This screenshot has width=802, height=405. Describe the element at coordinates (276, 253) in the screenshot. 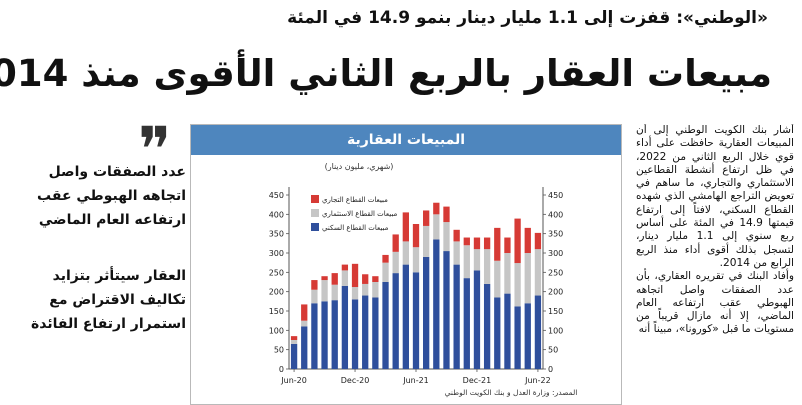

I see `y-tick-label-left: 300` at that location.